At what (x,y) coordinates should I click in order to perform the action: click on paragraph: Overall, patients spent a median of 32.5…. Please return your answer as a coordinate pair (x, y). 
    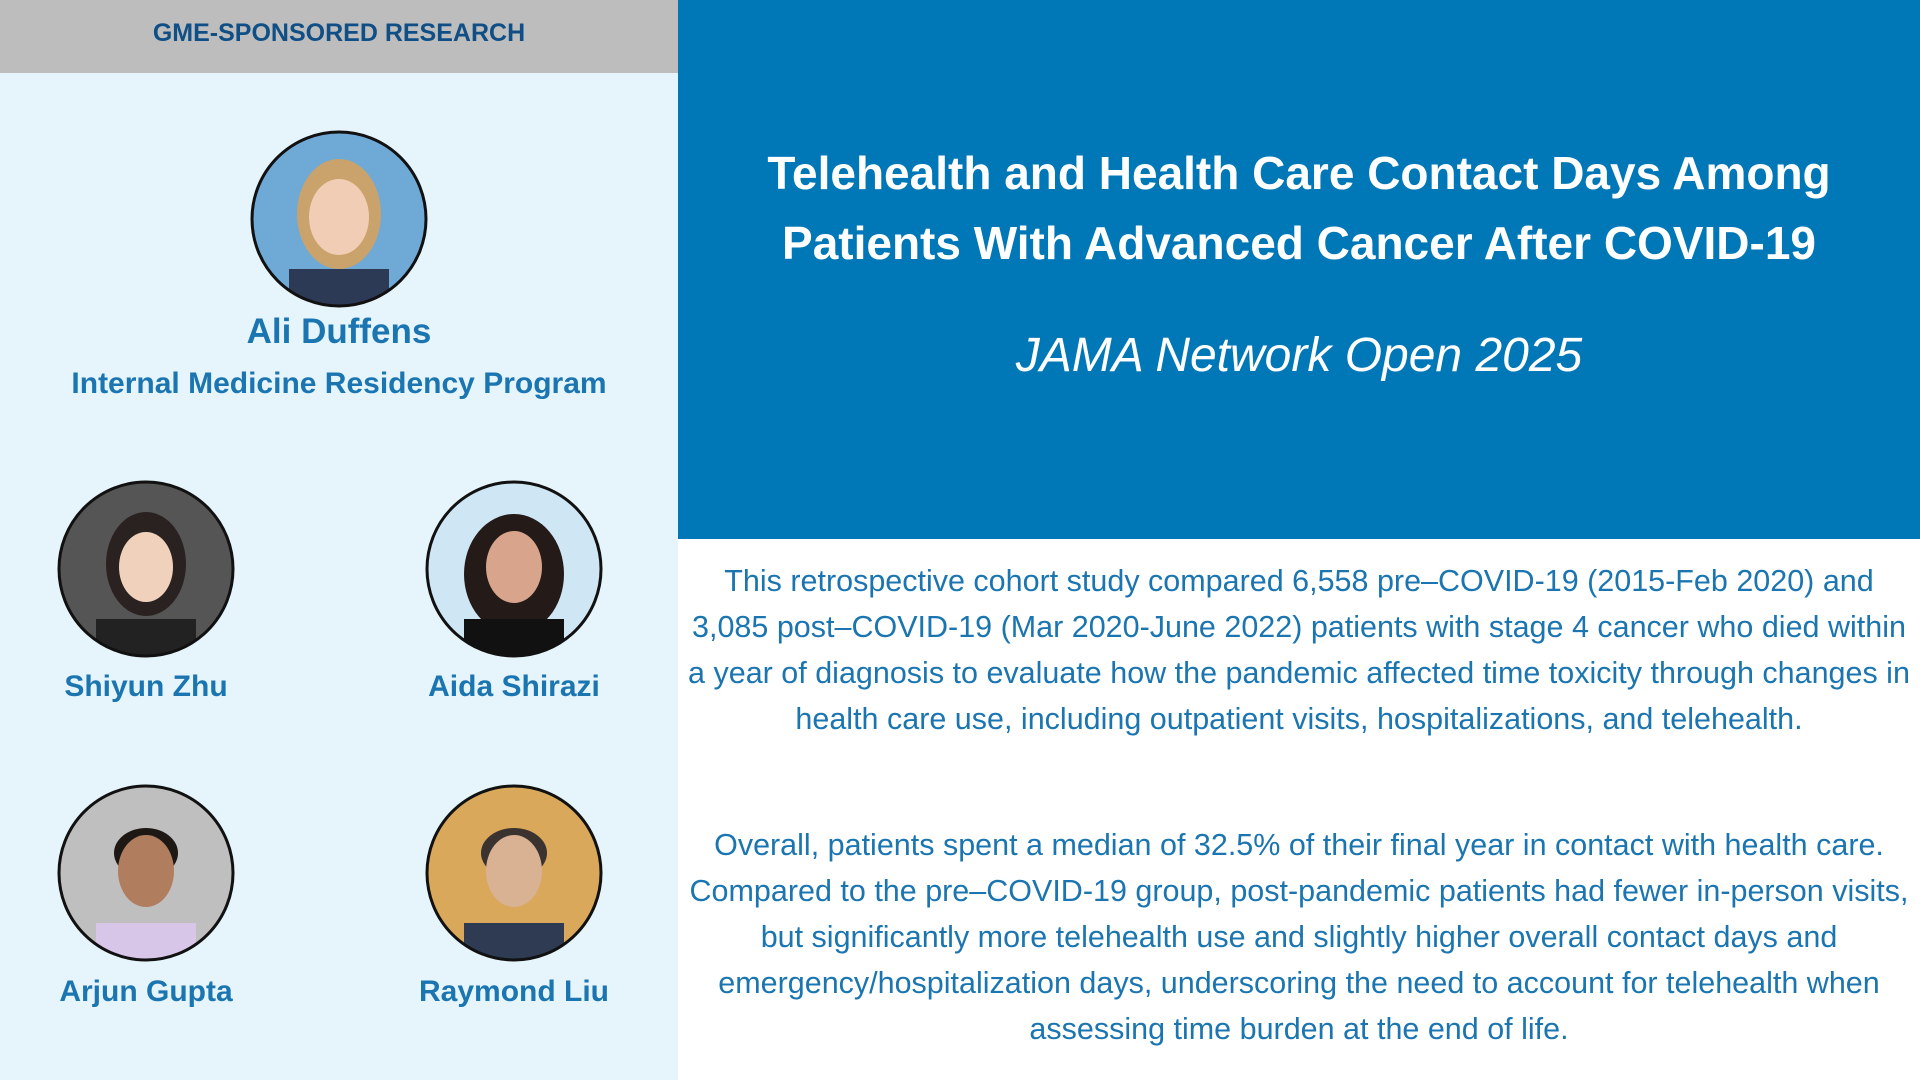
    Looking at the image, I should click on (1299, 937).